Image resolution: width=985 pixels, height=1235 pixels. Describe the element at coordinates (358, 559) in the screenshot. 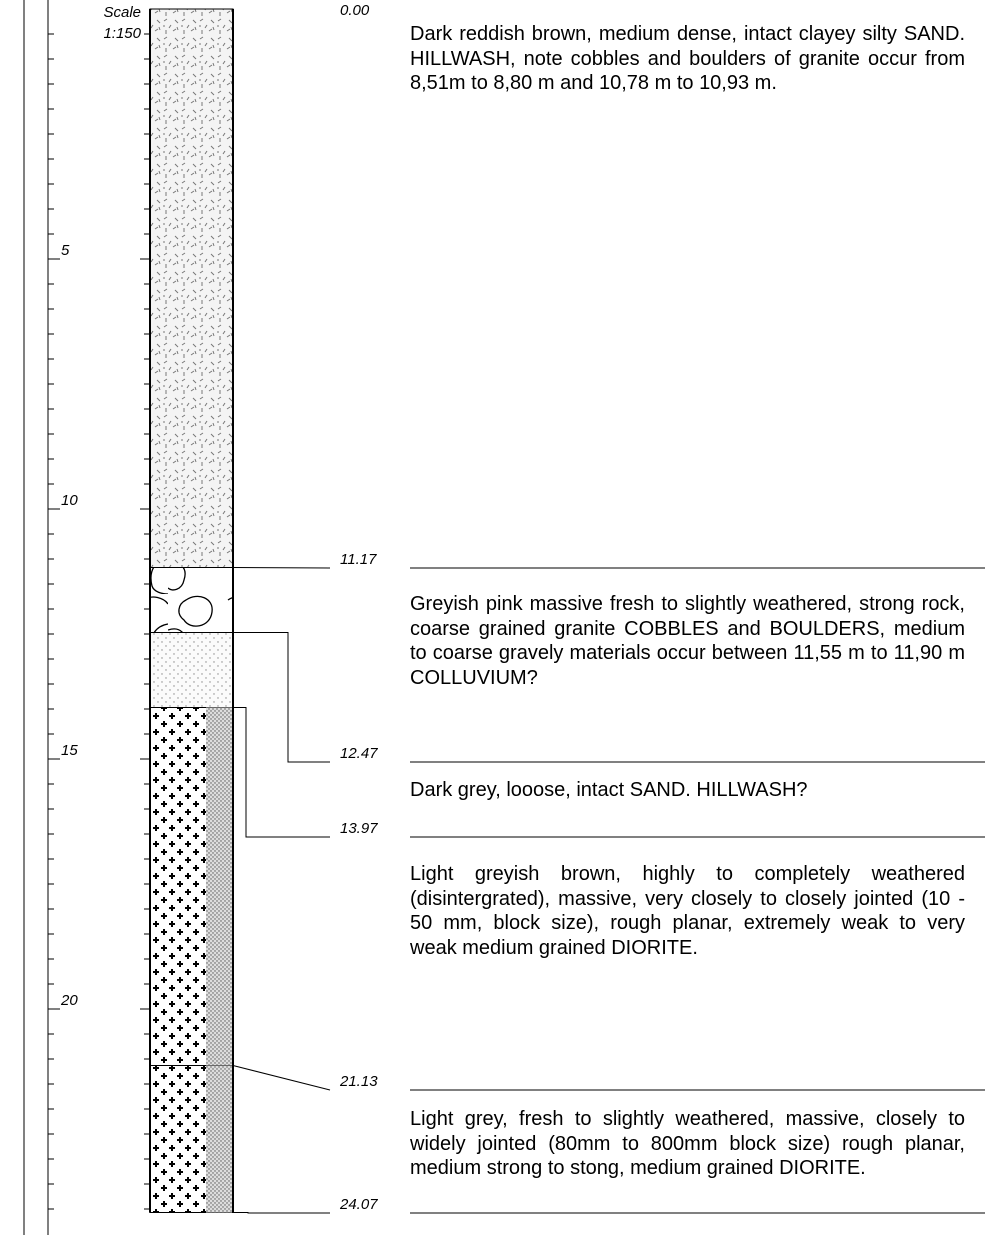

I see `depth-label: 11.17` at that location.